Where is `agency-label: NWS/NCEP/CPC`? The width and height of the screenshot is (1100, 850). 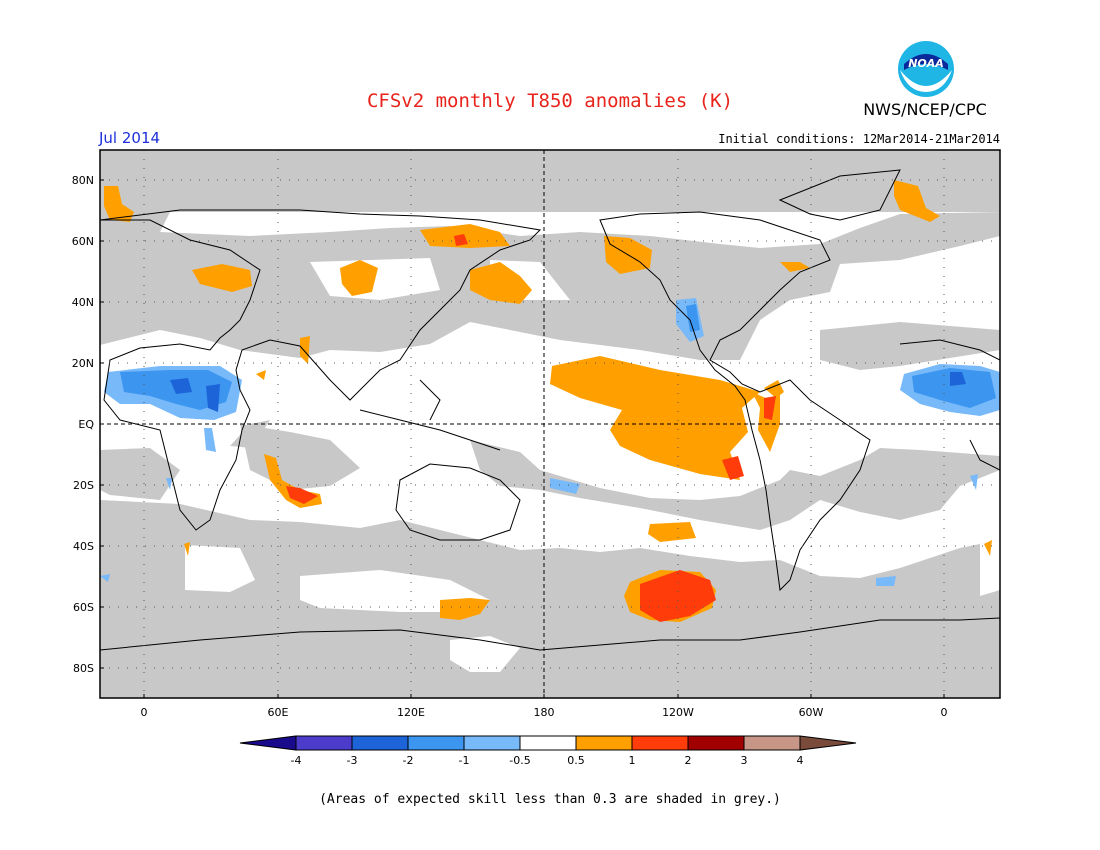
agency-label: NWS/NCEP/CPC is located at coordinates (925, 109).